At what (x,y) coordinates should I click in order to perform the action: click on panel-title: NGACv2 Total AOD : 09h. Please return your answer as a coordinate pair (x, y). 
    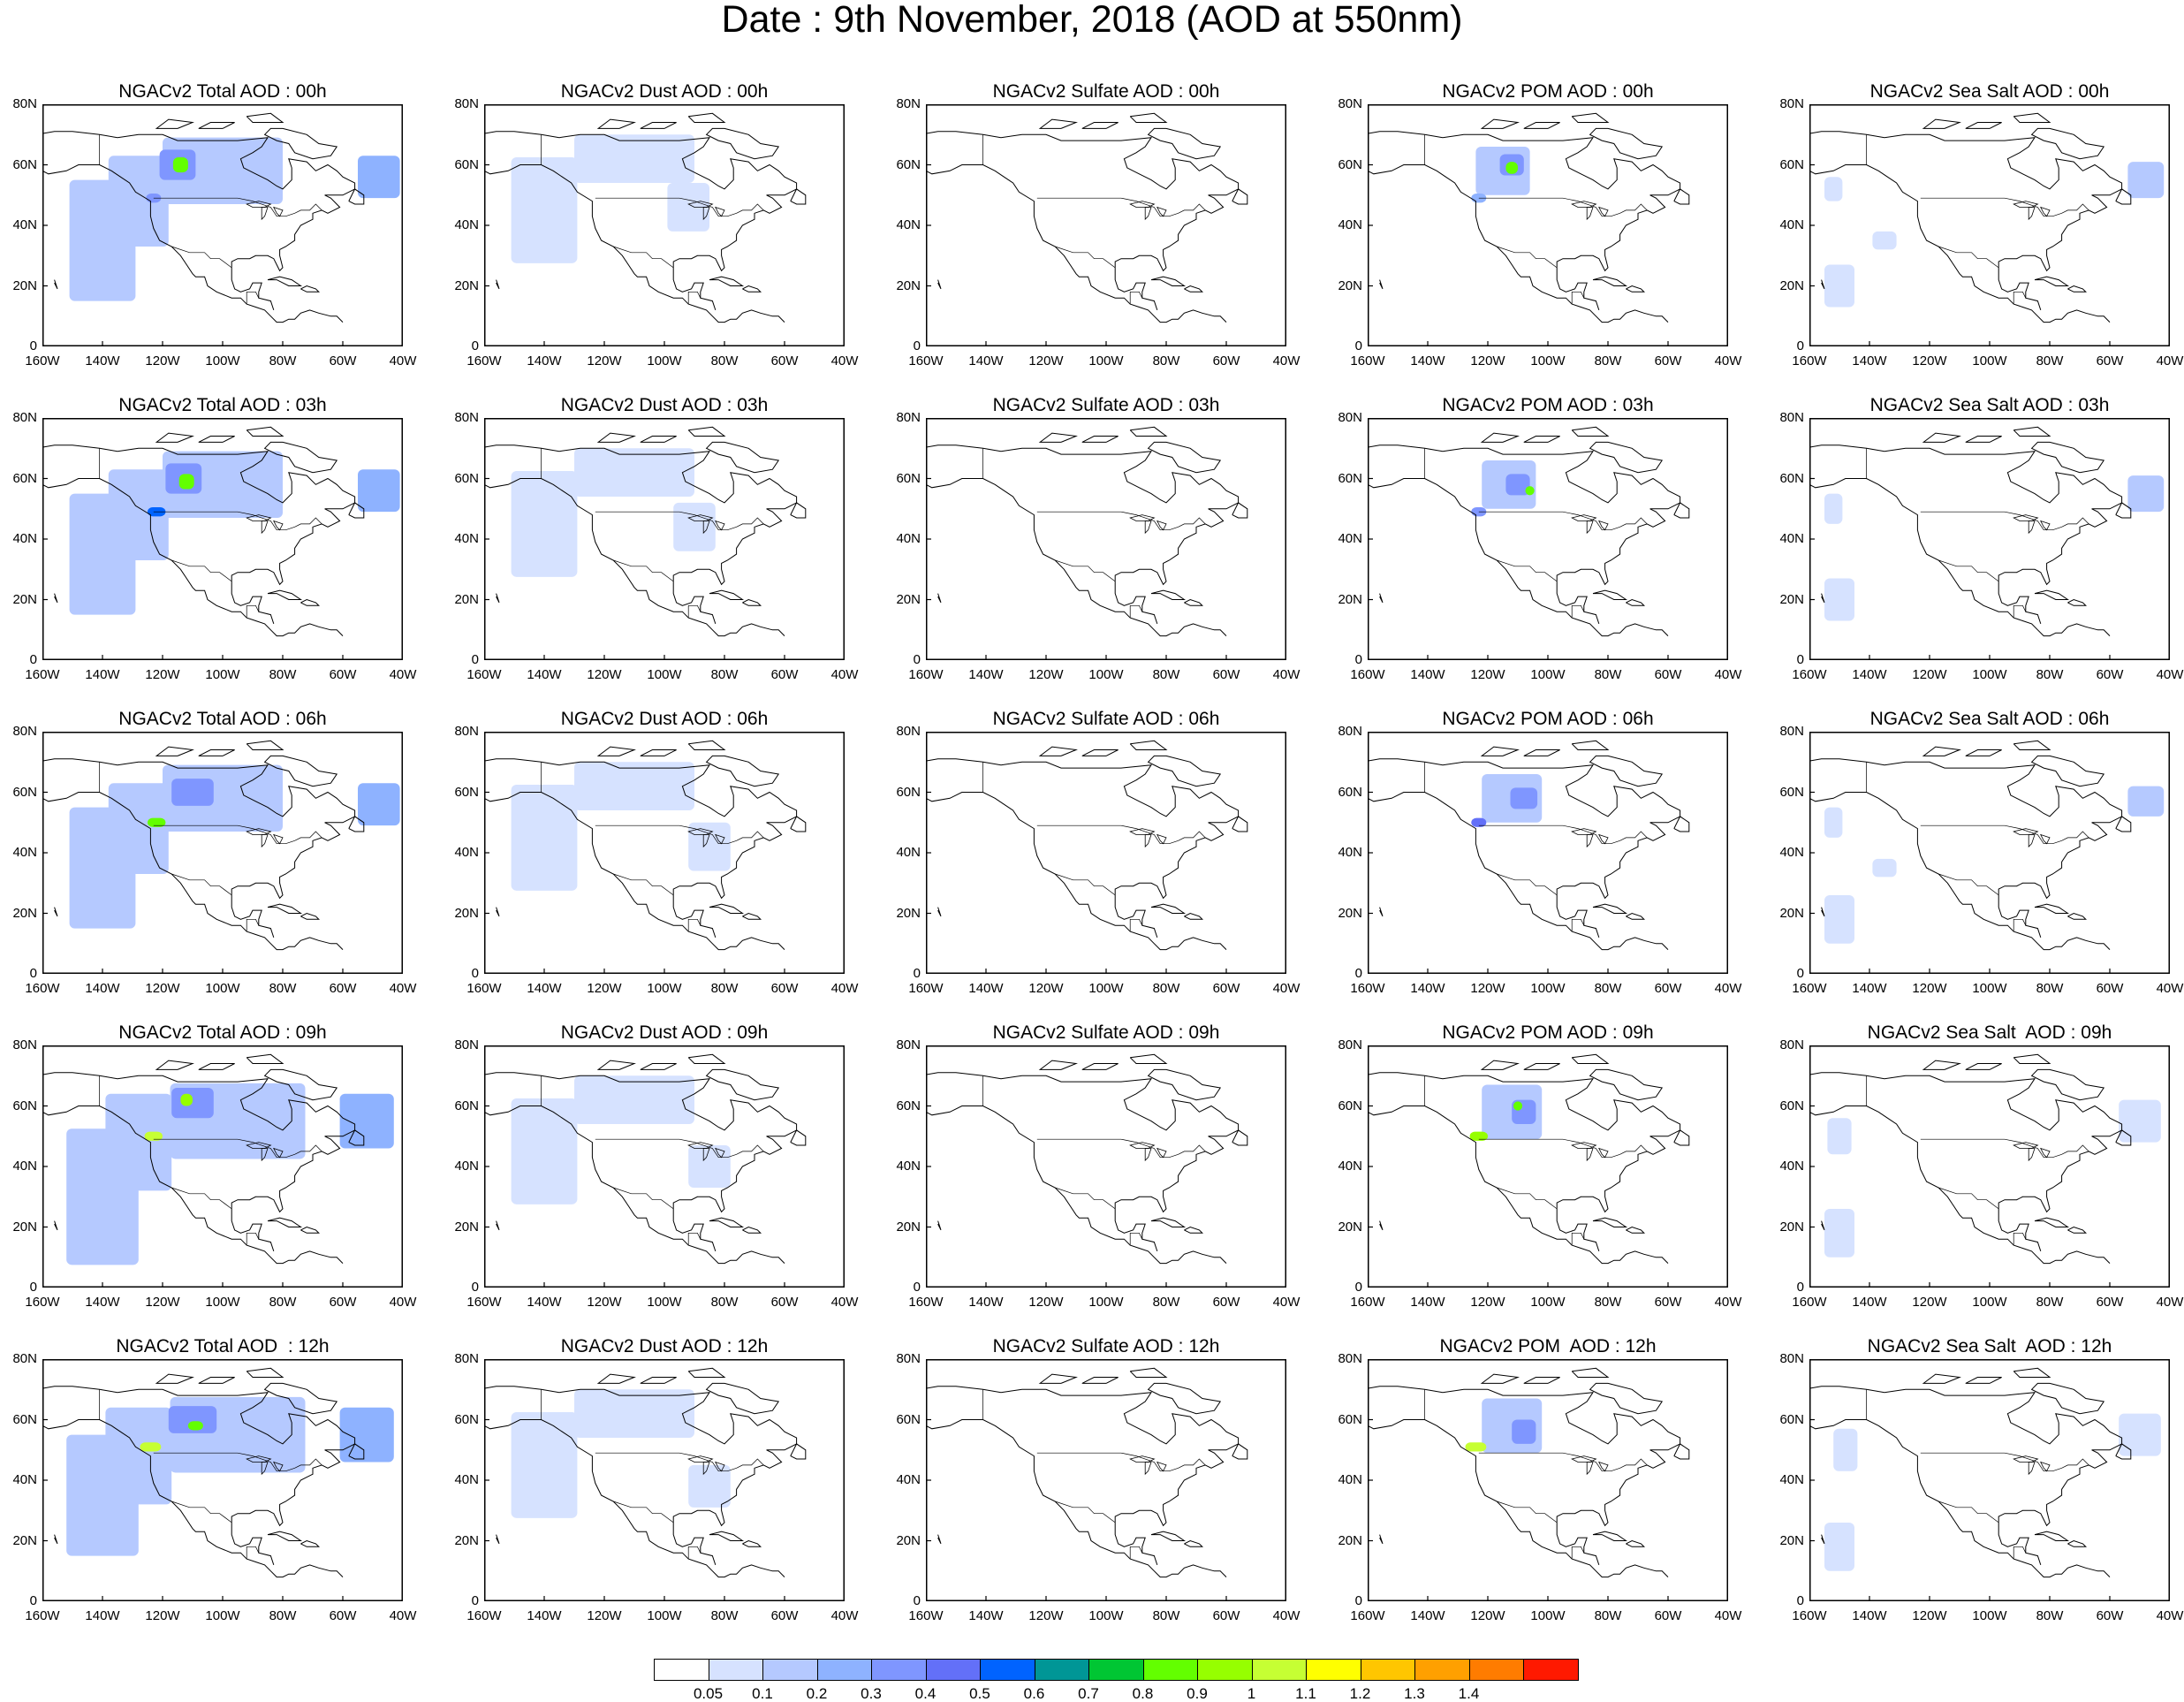
    Looking at the image, I should click on (222, 1032).